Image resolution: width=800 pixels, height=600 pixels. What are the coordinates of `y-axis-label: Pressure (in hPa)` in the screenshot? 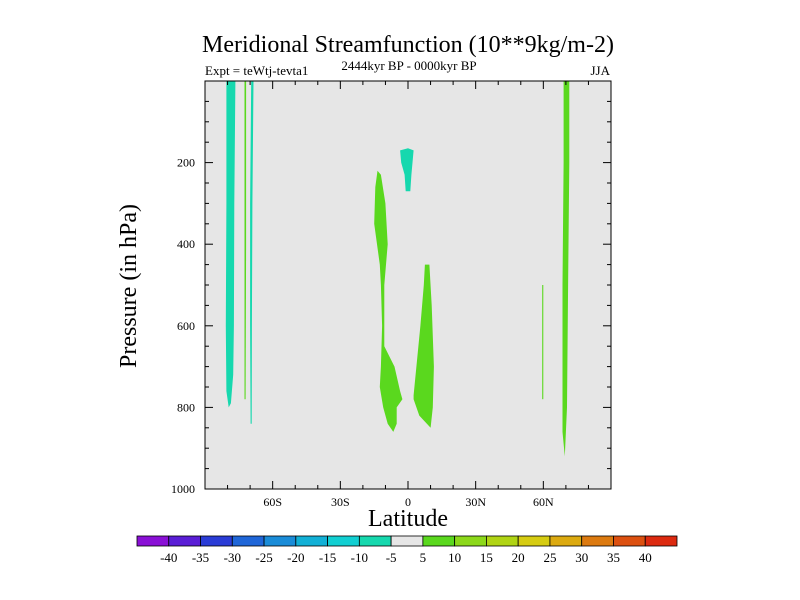 It's located at (129, 286).